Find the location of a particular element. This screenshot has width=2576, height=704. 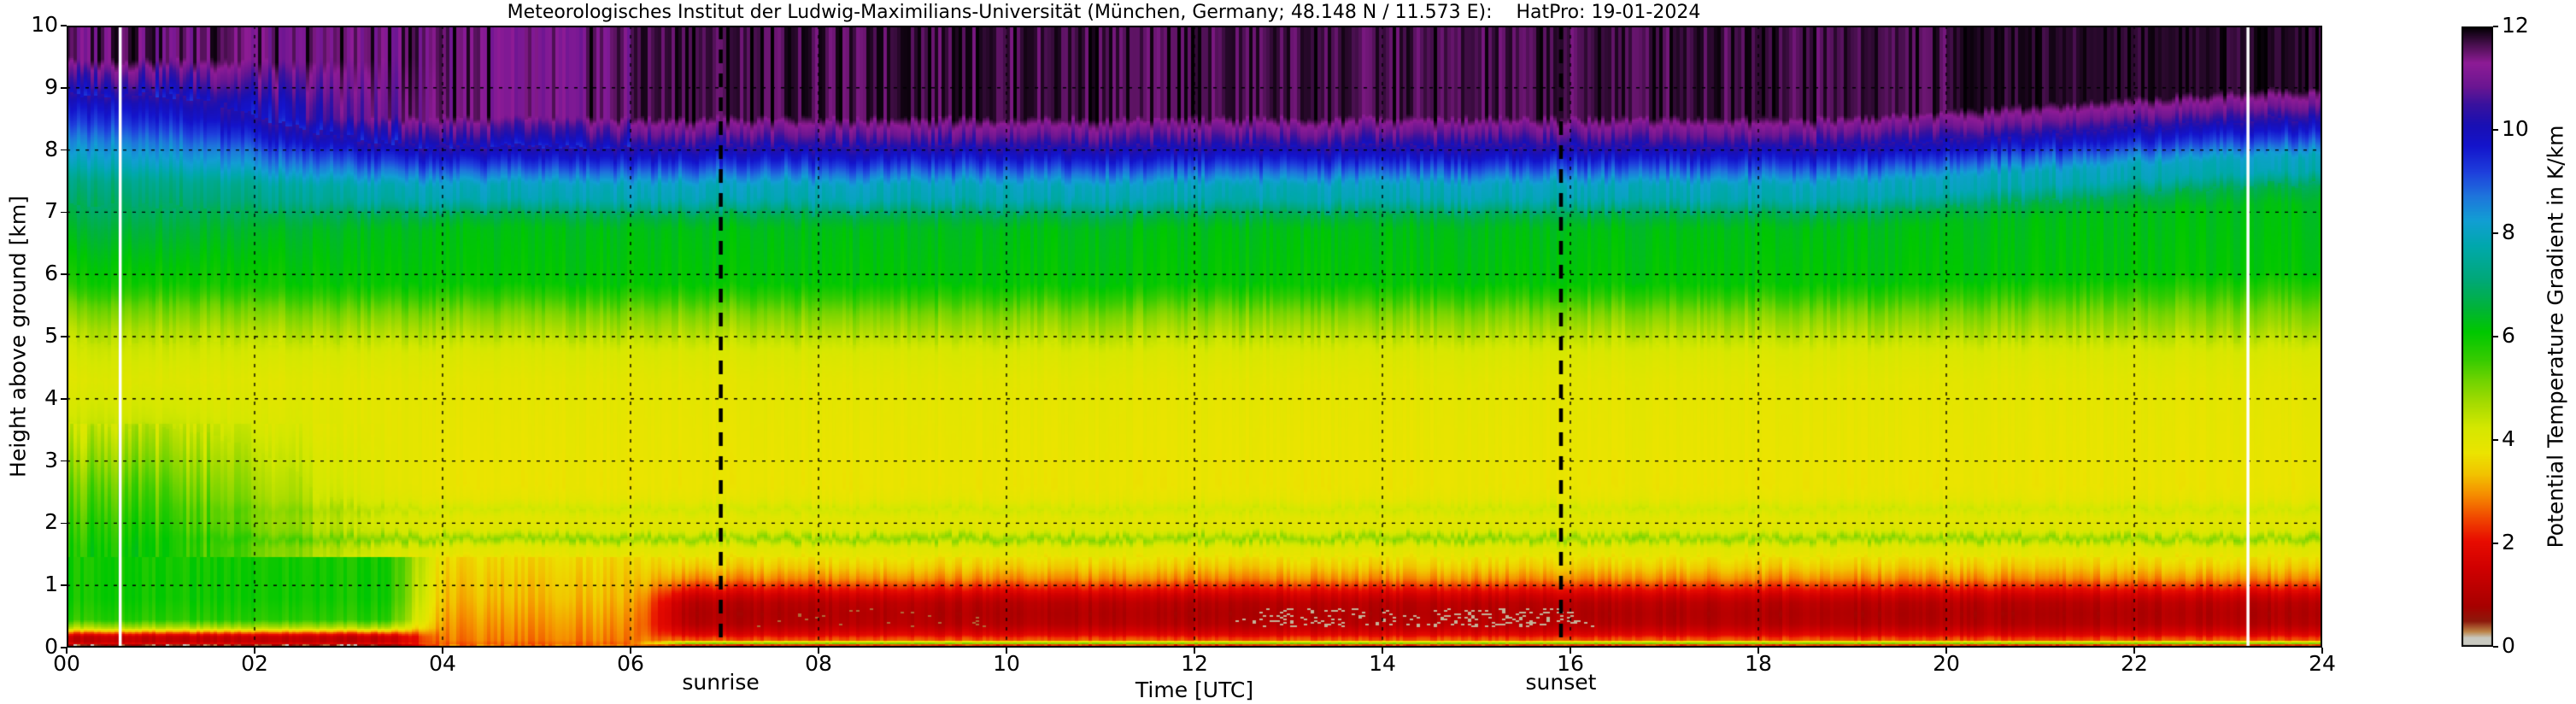

x-tick-label: 06 is located at coordinates (630, 663).